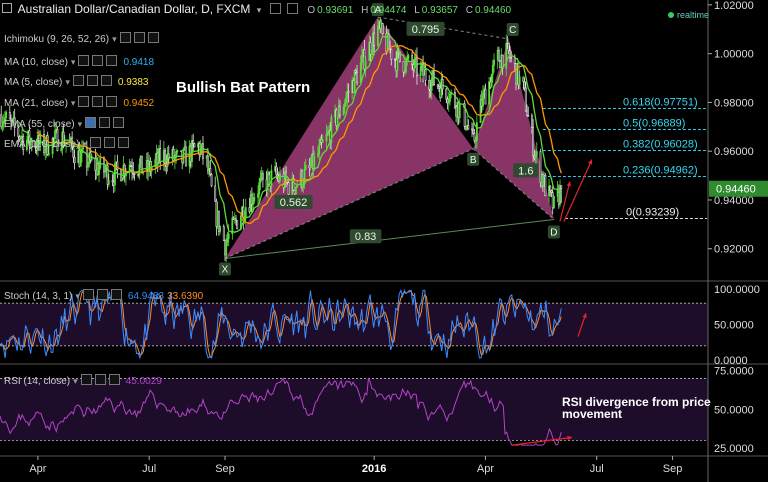  Describe the element at coordinates (225, 269) in the screenshot. I see `point-label: X` at that location.